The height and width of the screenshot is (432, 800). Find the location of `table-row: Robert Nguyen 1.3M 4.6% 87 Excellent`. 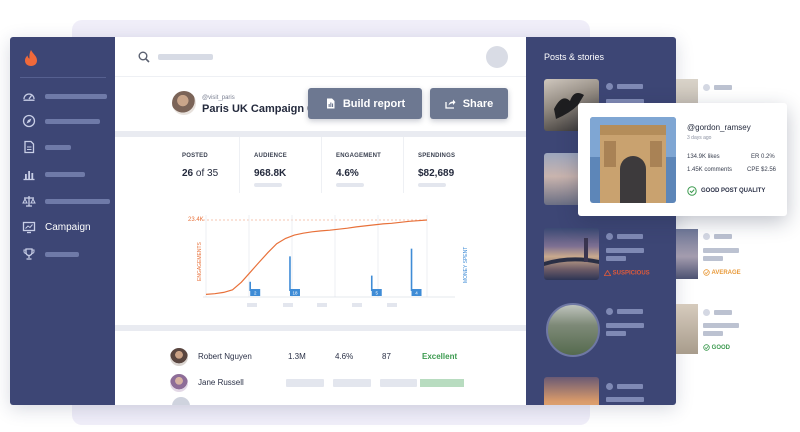

table-row: Robert Nguyen 1.3M 4.6% 87 Excellent is located at coordinates (345, 357).